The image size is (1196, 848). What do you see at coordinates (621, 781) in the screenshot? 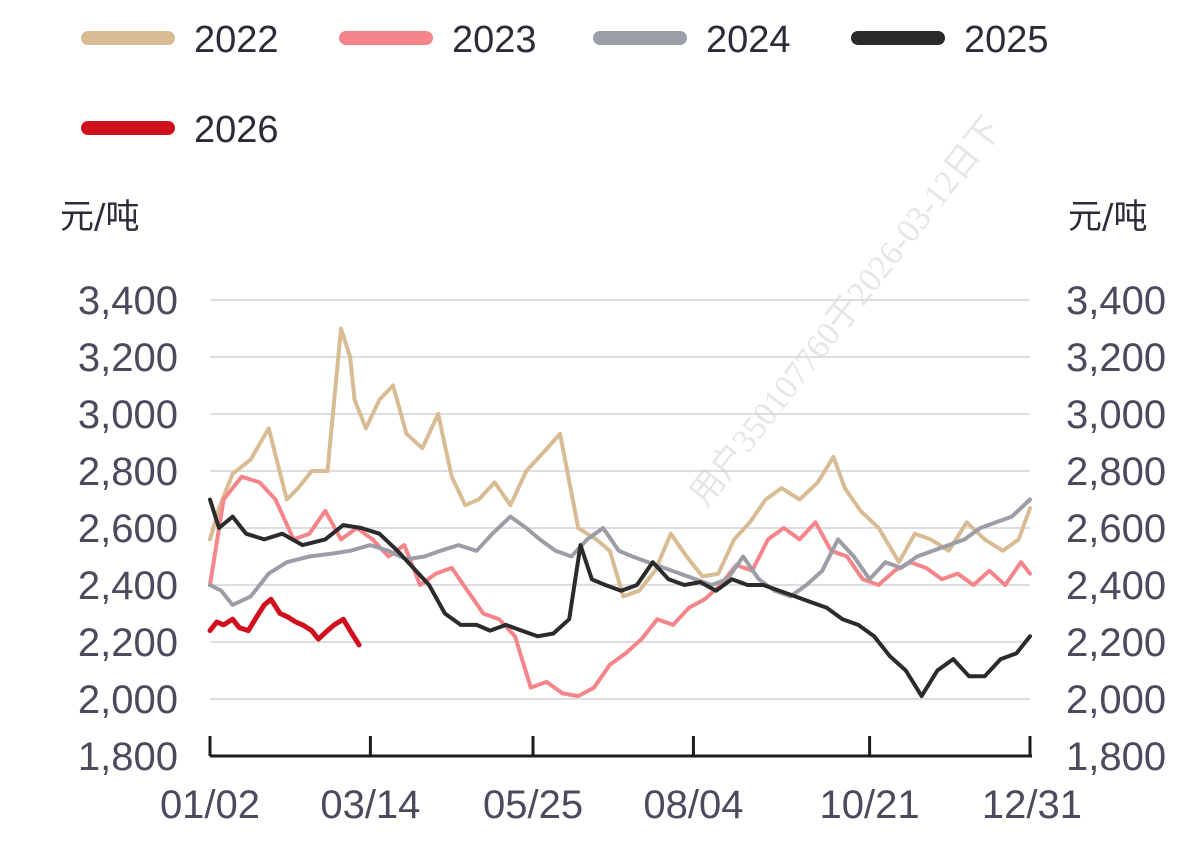
I see `x-axis: 01/02 03/14 05/25 08/04 10/21 12/31` at bounding box center [621, 781].